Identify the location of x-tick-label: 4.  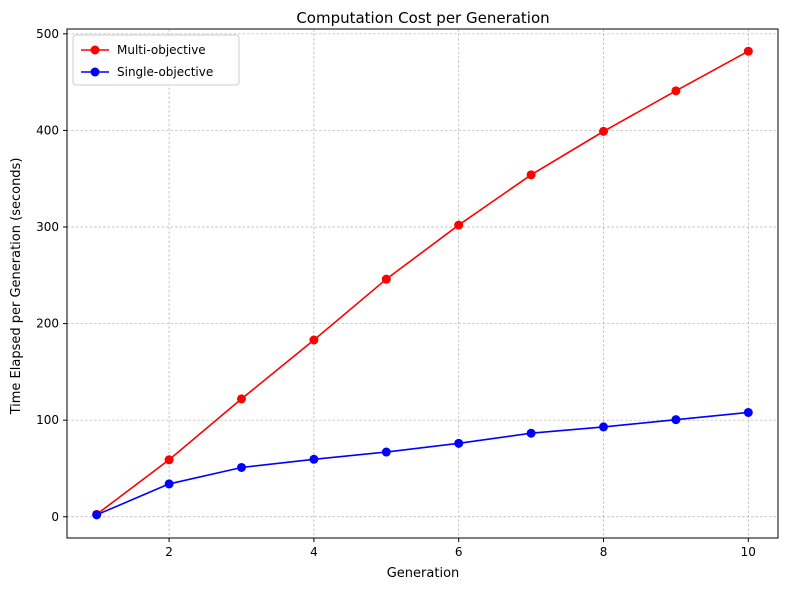
(314, 552).